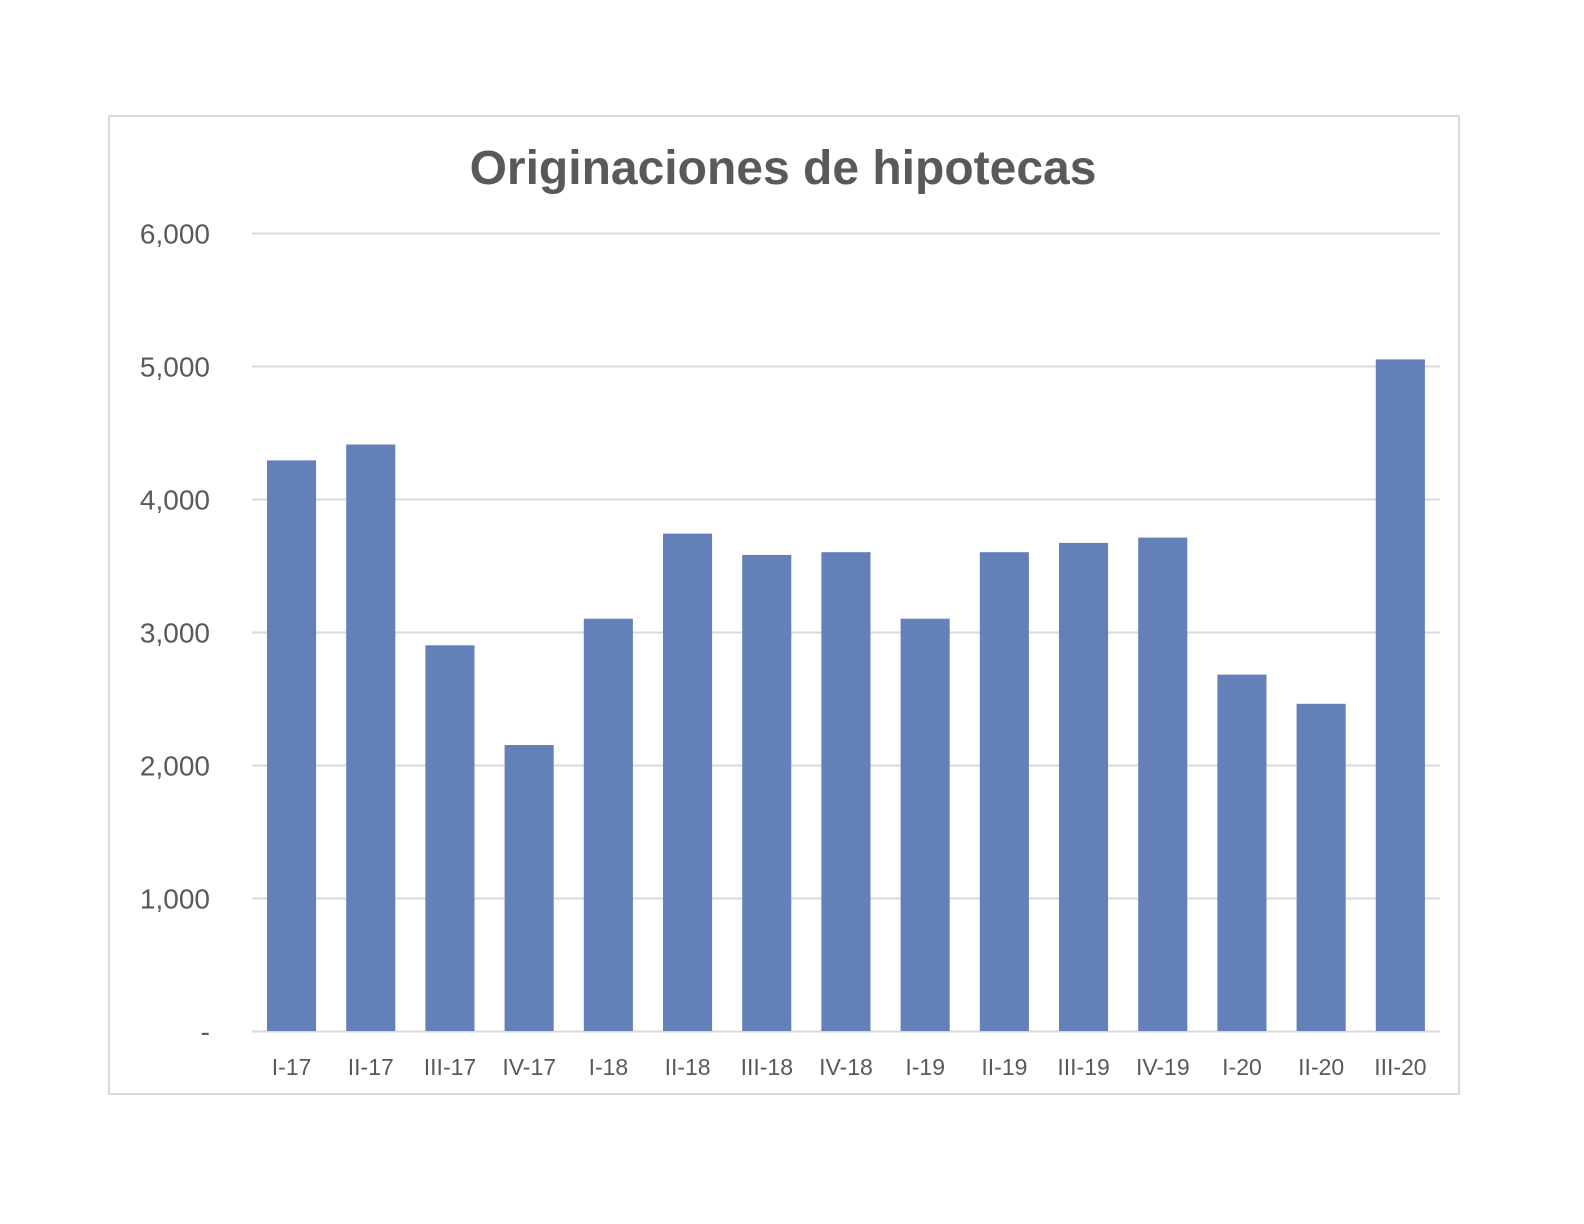 The width and height of the screenshot is (1584, 1224). What do you see at coordinates (1321, 1067) in the screenshot?
I see `x-tick-label: II-20` at bounding box center [1321, 1067].